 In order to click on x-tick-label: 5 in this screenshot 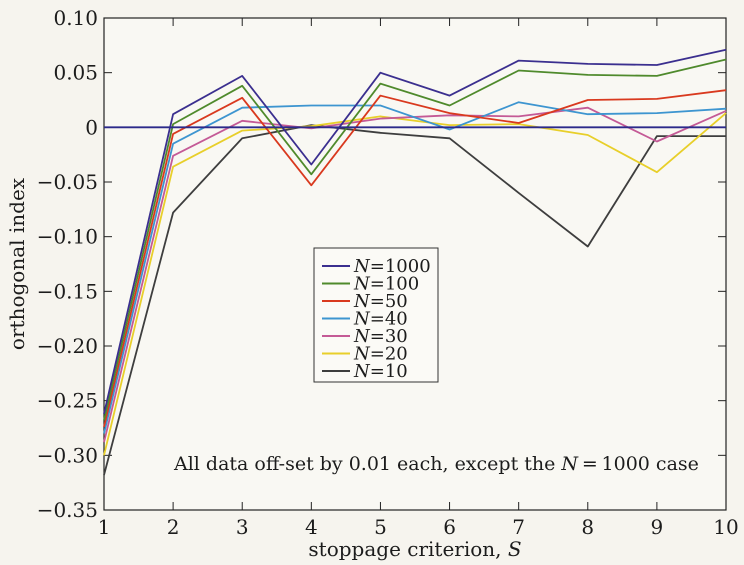, I will do `click(380, 527)`.